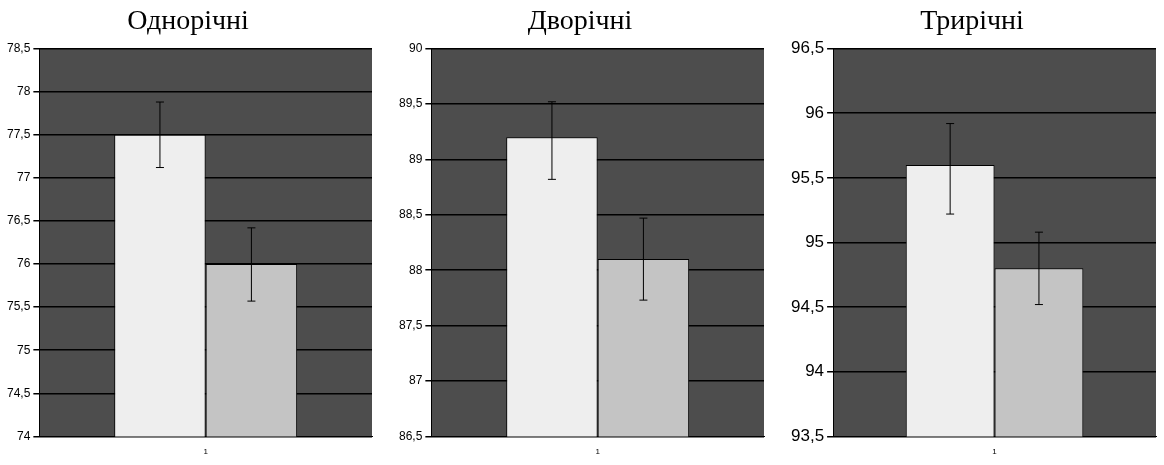  I want to click on y-tick-label: 90, so click(416, 47).